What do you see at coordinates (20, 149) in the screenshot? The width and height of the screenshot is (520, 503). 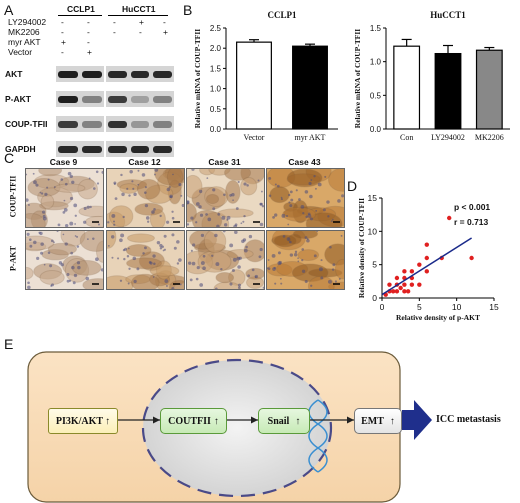 I see `blot-label: GAPDH` at bounding box center [20, 149].